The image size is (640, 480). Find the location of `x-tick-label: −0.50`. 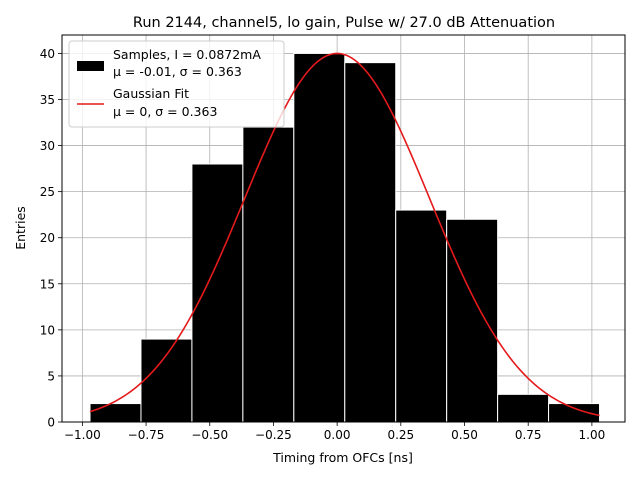

x-tick-label: −0.50 is located at coordinates (209, 435).